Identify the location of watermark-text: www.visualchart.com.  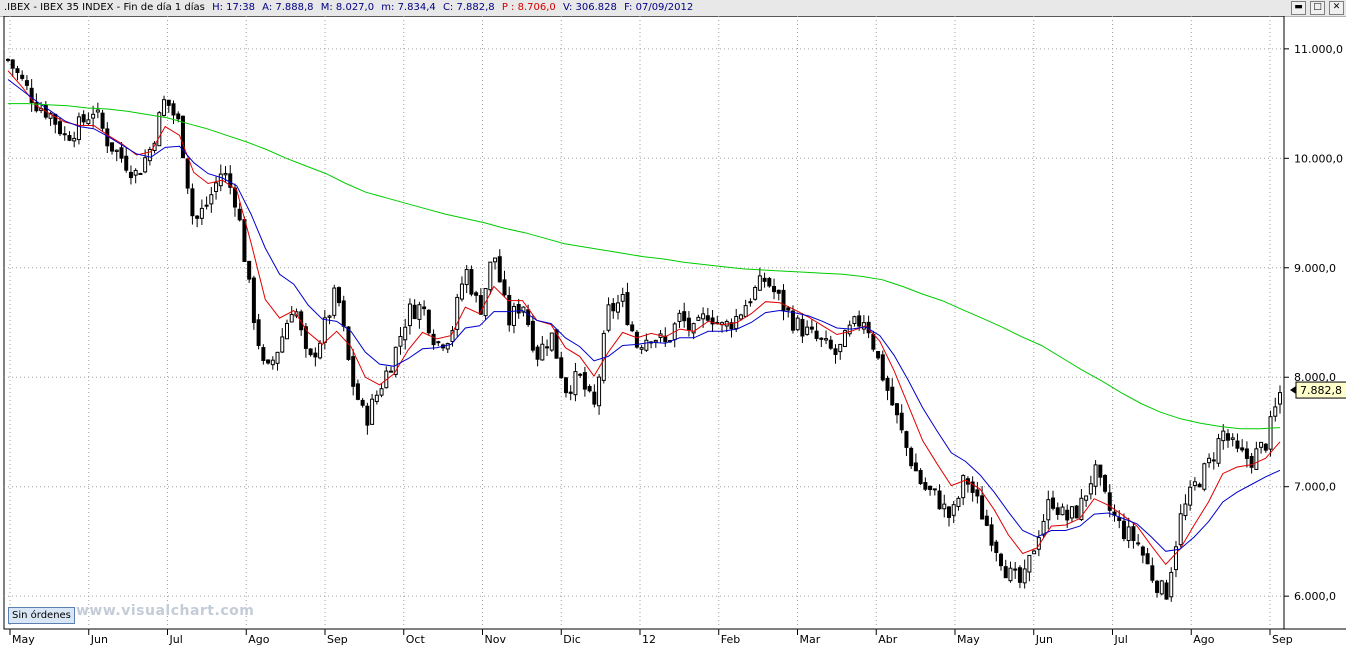
(165, 611).